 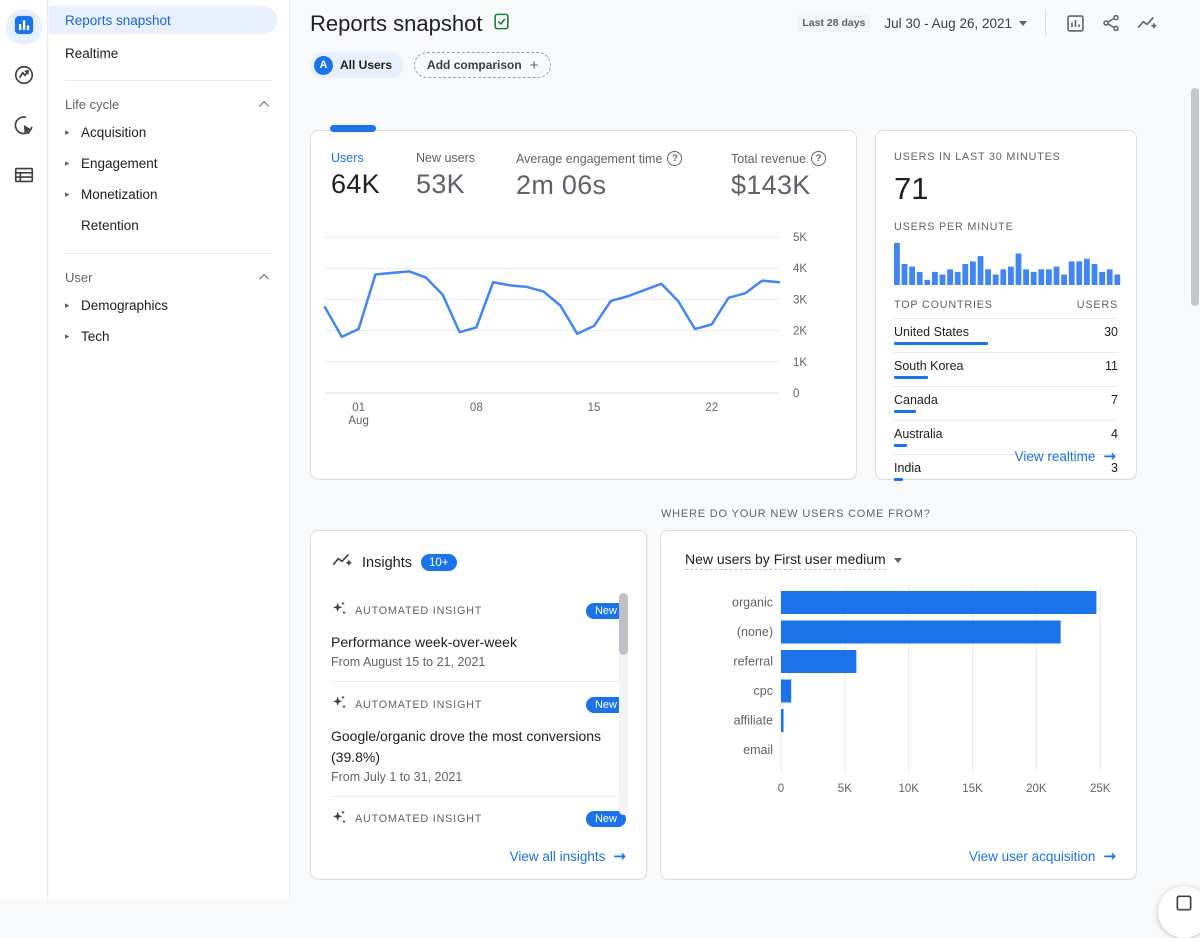 What do you see at coordinates (397, 776) in the screenshot?
I see `insight-subtitle: From July 1 to 31, 2021` at bounding box center [397, 776].